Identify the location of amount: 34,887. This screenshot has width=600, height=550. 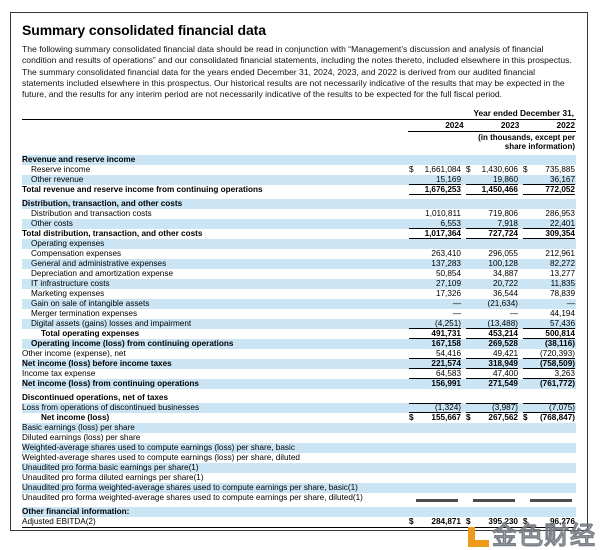
(505, 274).